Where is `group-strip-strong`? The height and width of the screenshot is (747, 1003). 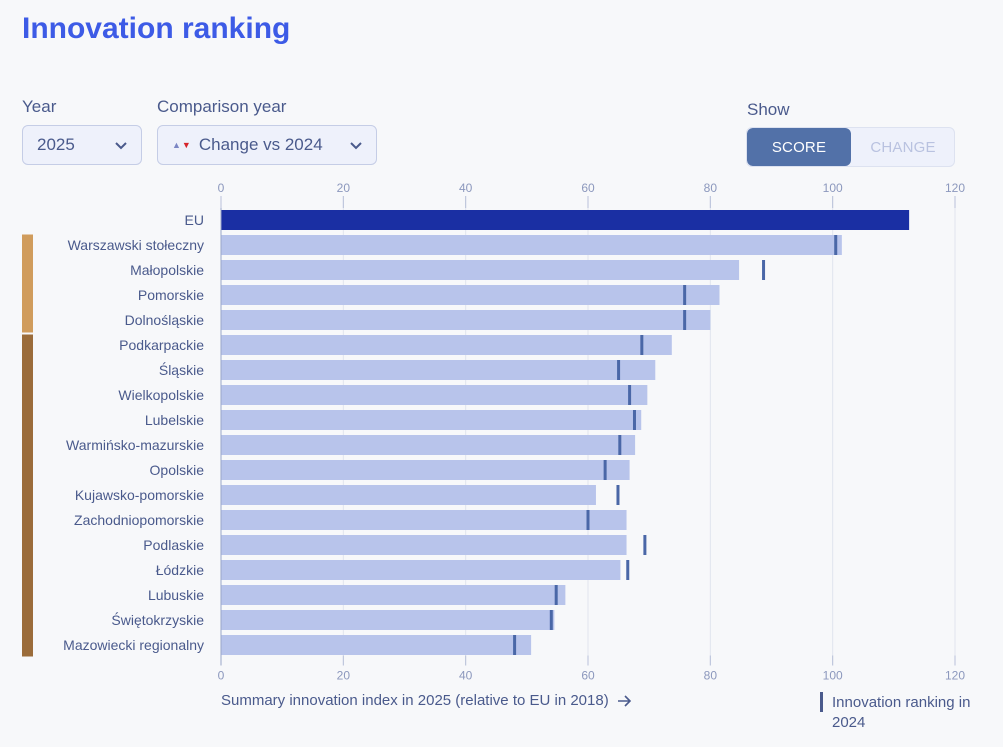 group-strip-strong is located at coordinates (27, 283).